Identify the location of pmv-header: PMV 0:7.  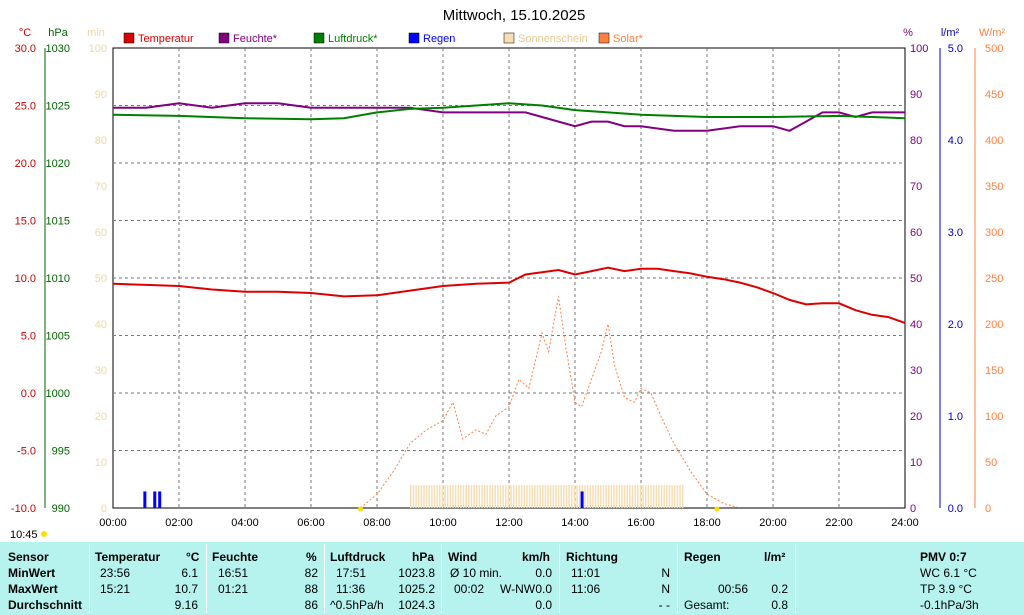
(943, 557).